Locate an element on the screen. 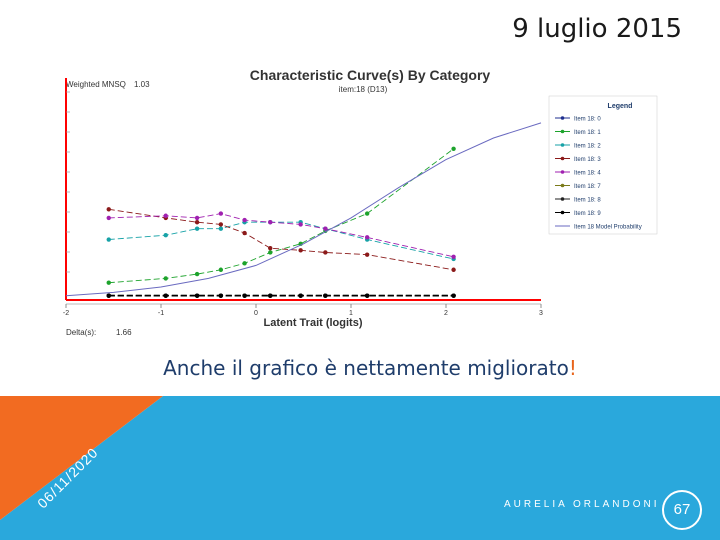  x-tick-label: 2 is located at coordinates (446, 313).